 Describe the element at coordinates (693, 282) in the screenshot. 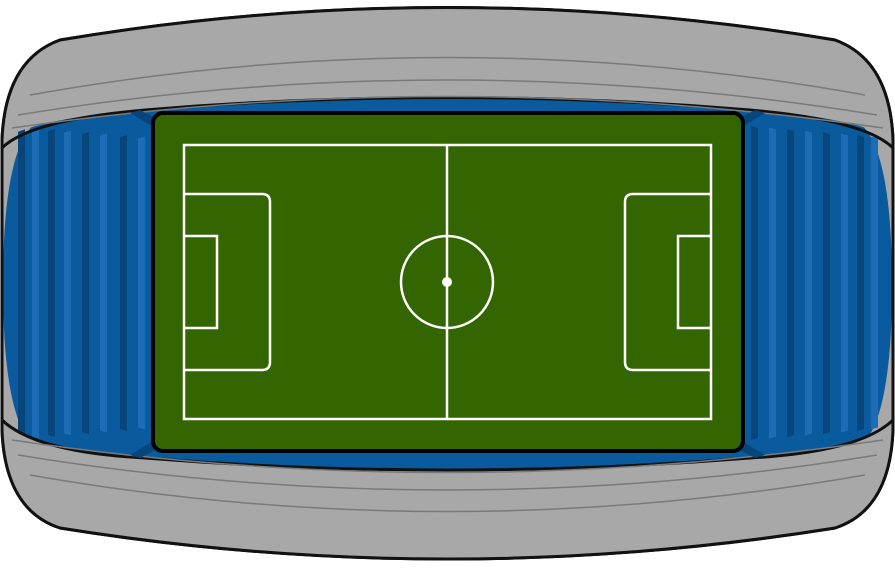

I see `right-goal-box` at that location.